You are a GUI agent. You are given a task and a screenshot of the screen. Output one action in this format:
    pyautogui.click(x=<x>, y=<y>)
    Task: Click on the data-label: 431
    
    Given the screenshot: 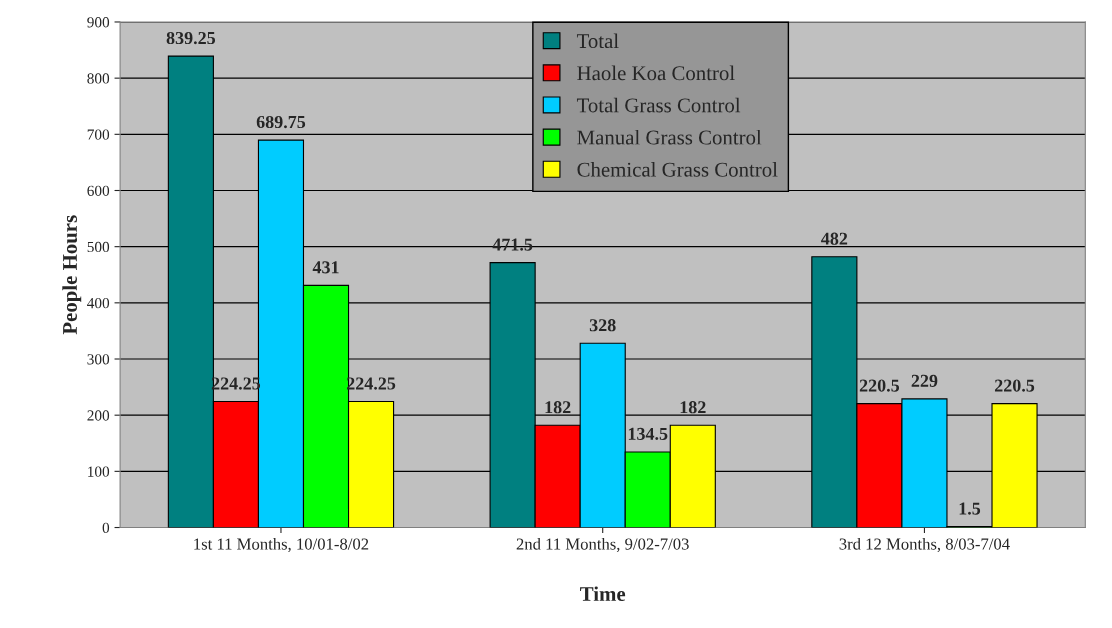 What is the action you would take?
    pyautogui.click(x=325, y=267)
    